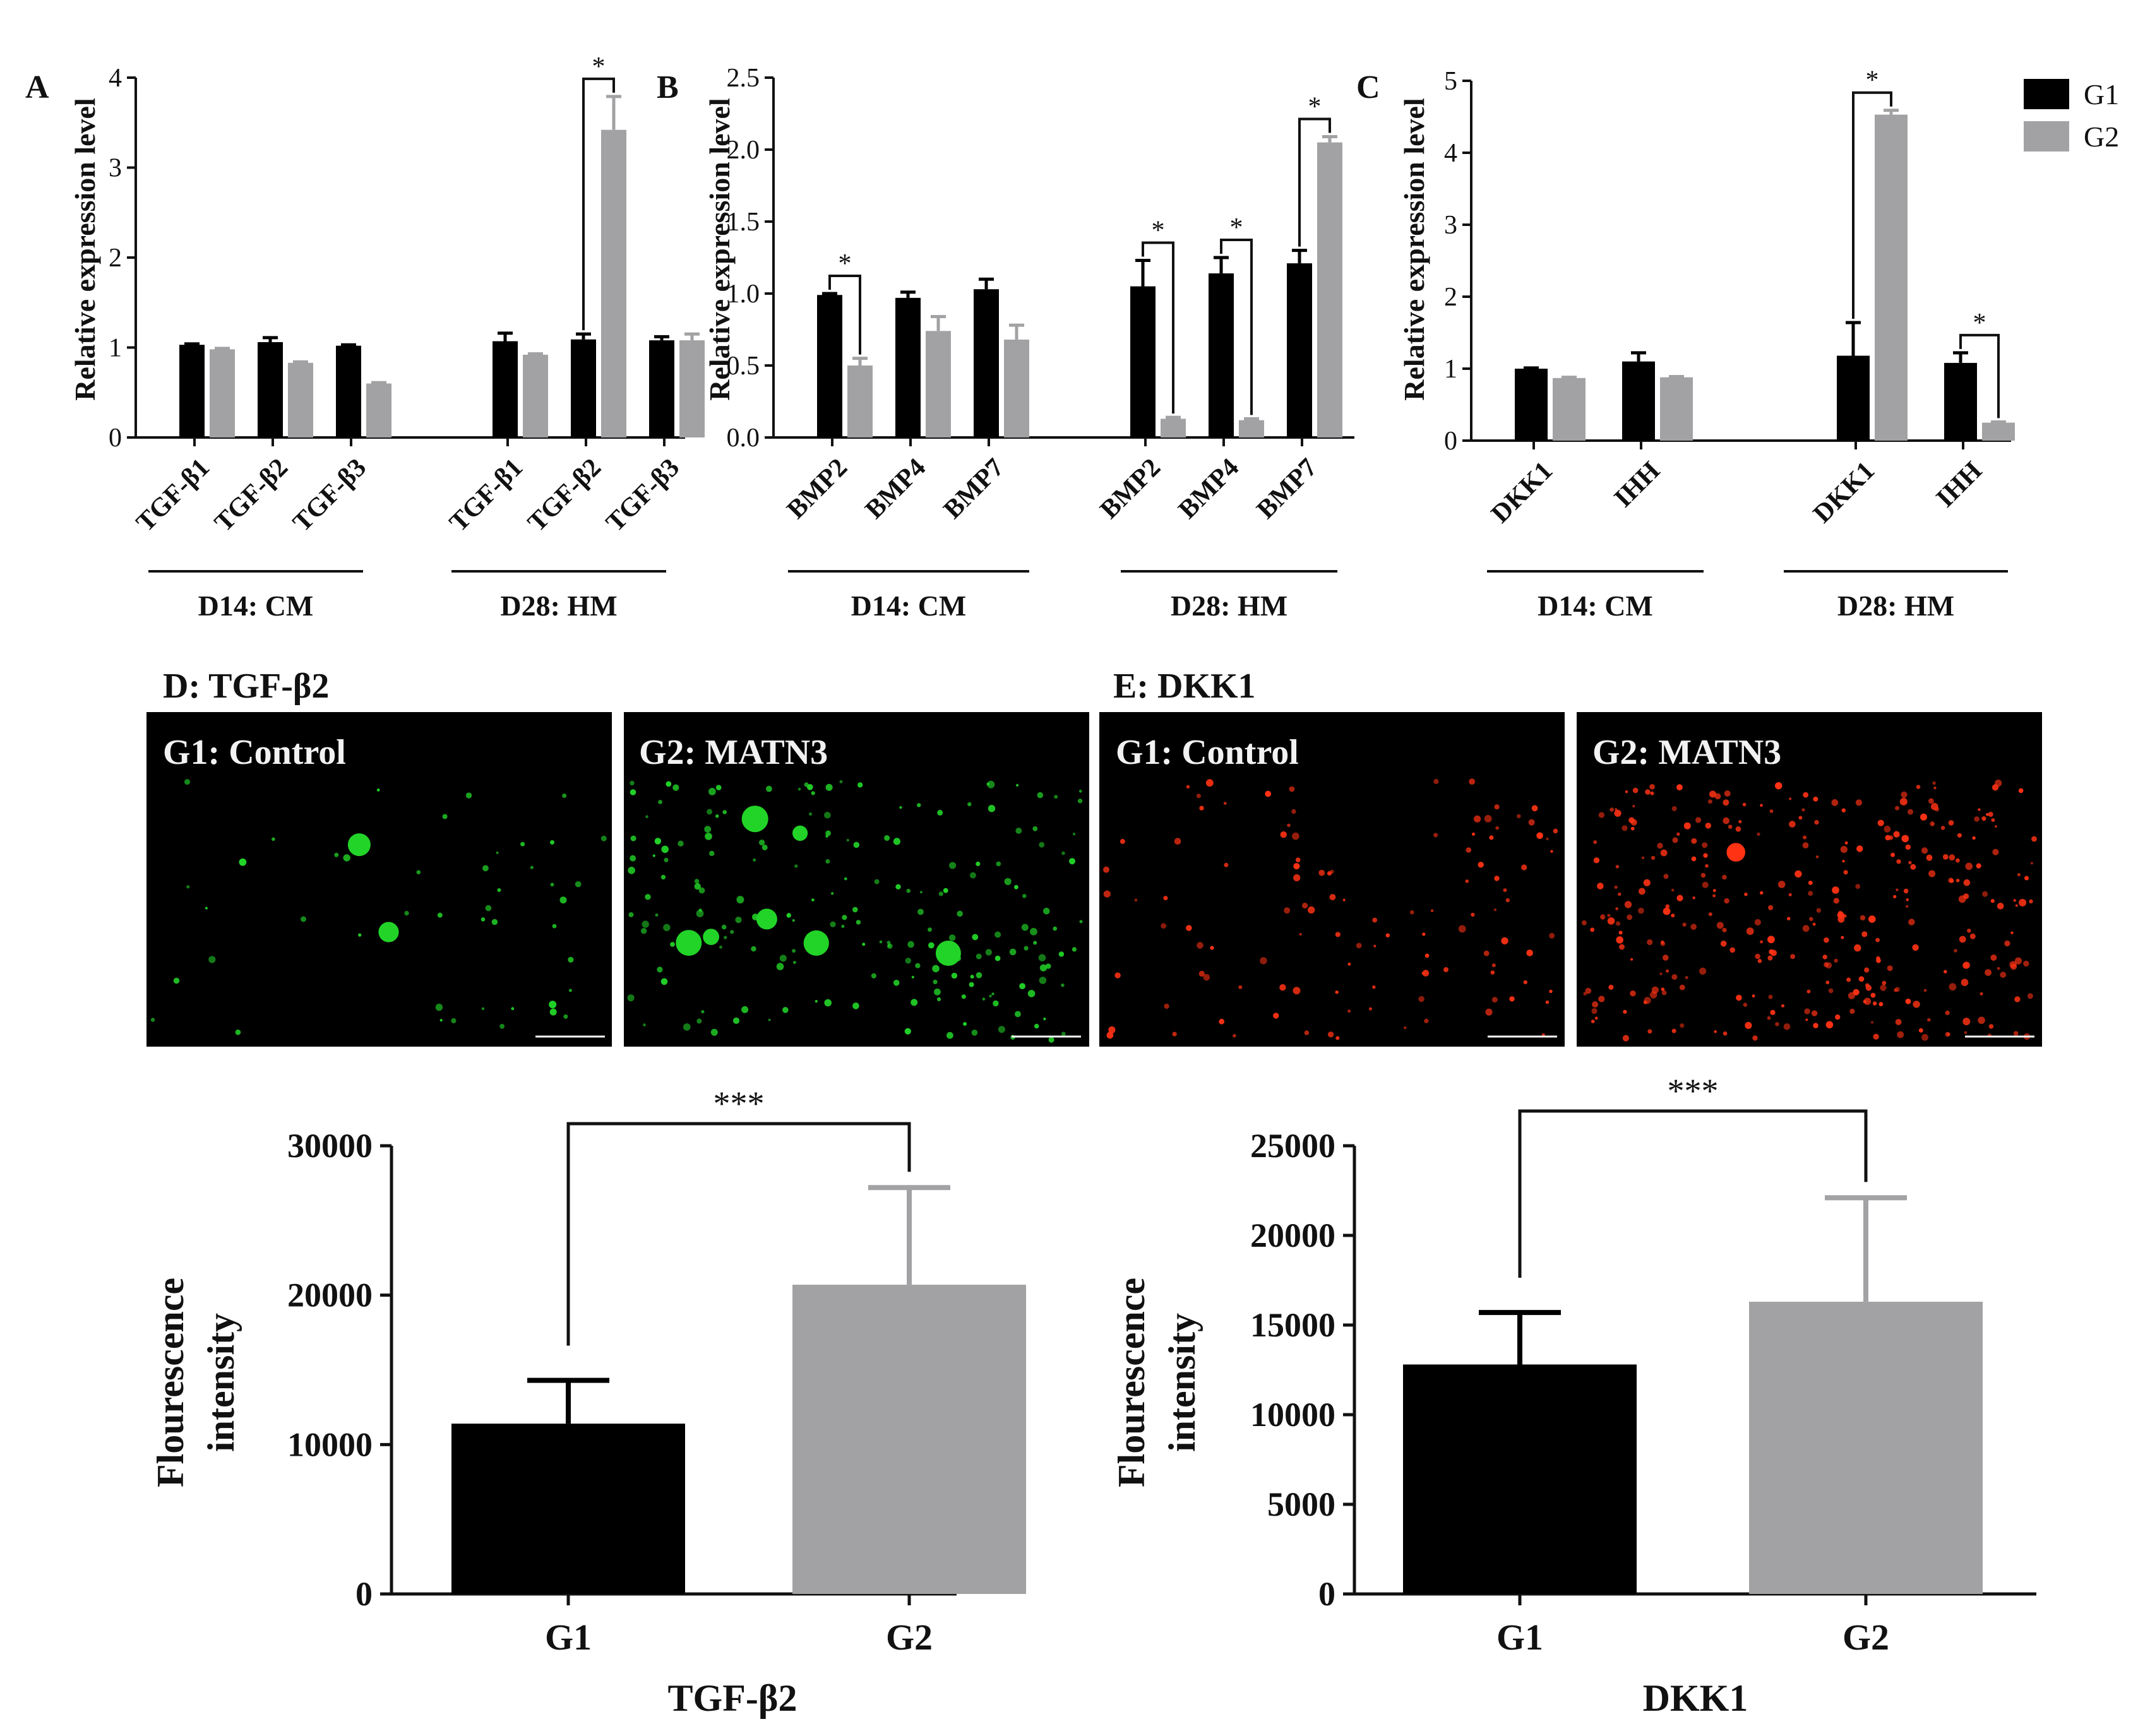 The image size is (2150, 1736). I want to click on ylabel-d-line1: Flourescence, so click(170, 1382).